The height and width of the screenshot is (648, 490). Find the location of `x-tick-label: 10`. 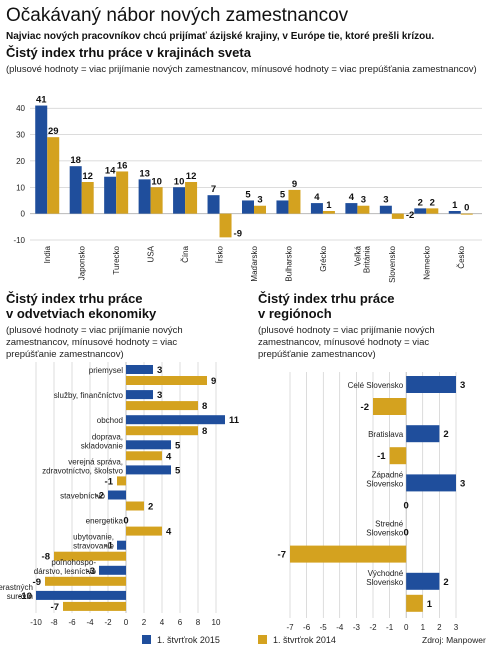

x-tick-label: 10 is located at coordinates (216, 622).